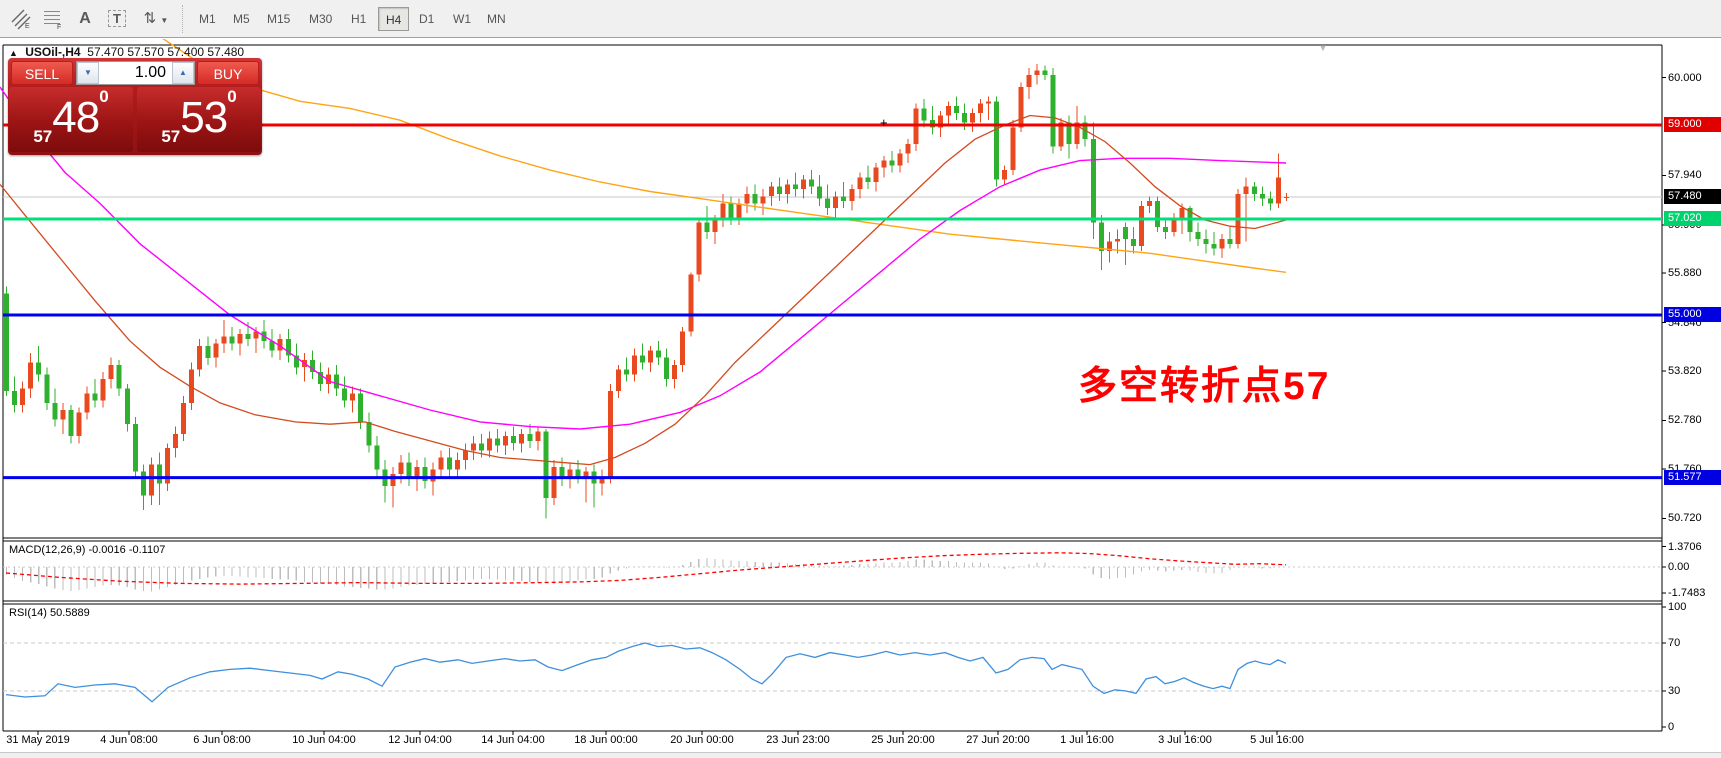 Image resolution: width=1721 pixels, height=758 pixels. Describe the element at coordinates (204, 117) in the screenshot. I see `buy-price-pips: 53` at that location.